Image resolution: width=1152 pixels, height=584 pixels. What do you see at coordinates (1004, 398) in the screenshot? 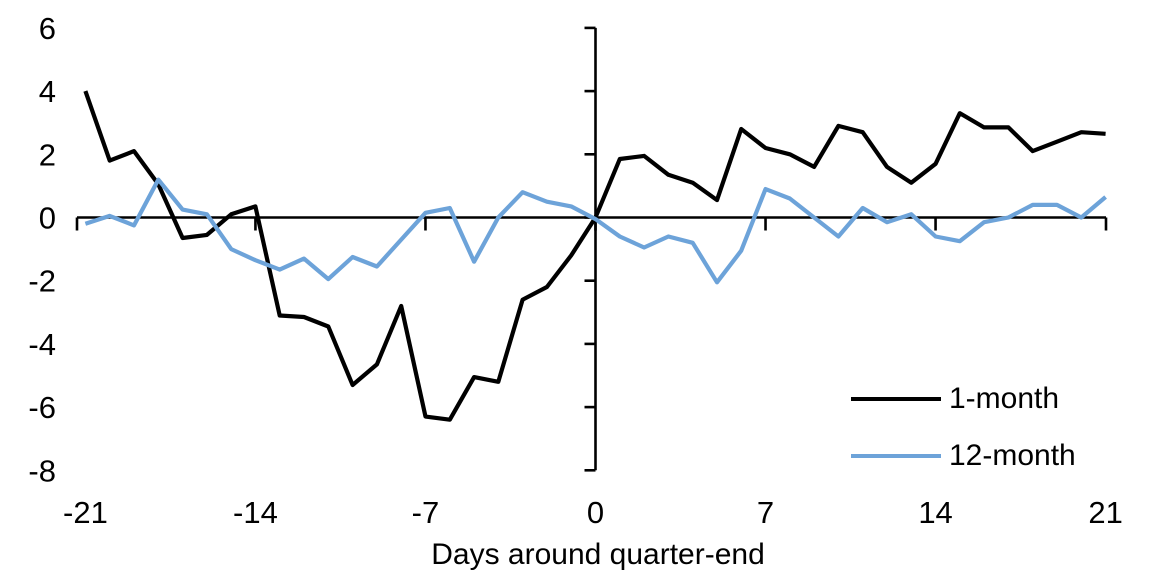
I see `legend-label-1-month: 1-month` at bounding box center [1004, 398].